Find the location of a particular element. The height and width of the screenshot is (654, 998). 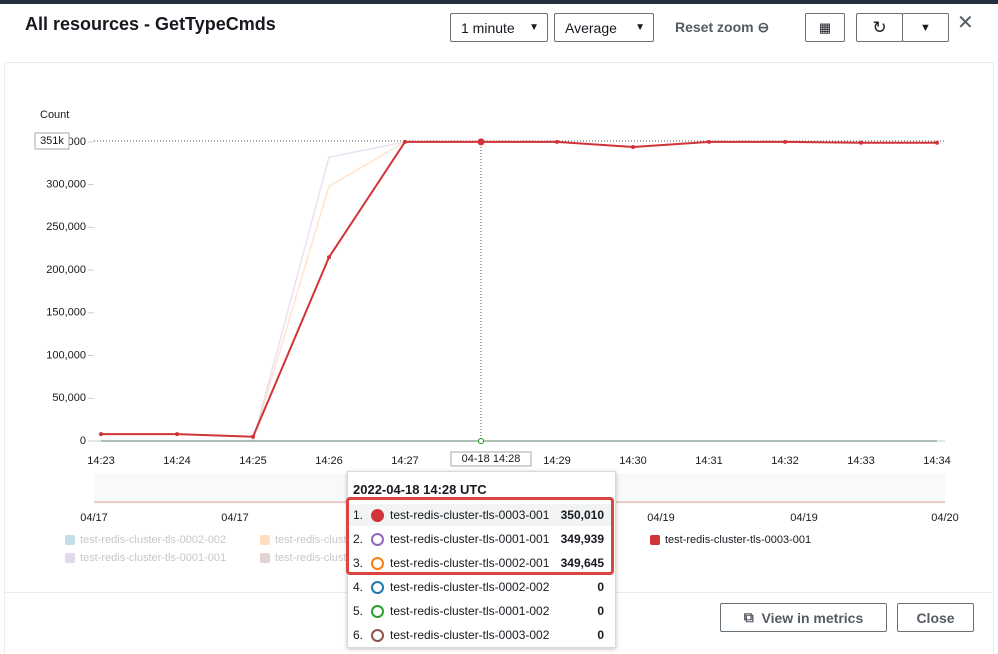

legend-entry: test-redis-cluster-tls-0002-002 is located at coordinates (145, 540).